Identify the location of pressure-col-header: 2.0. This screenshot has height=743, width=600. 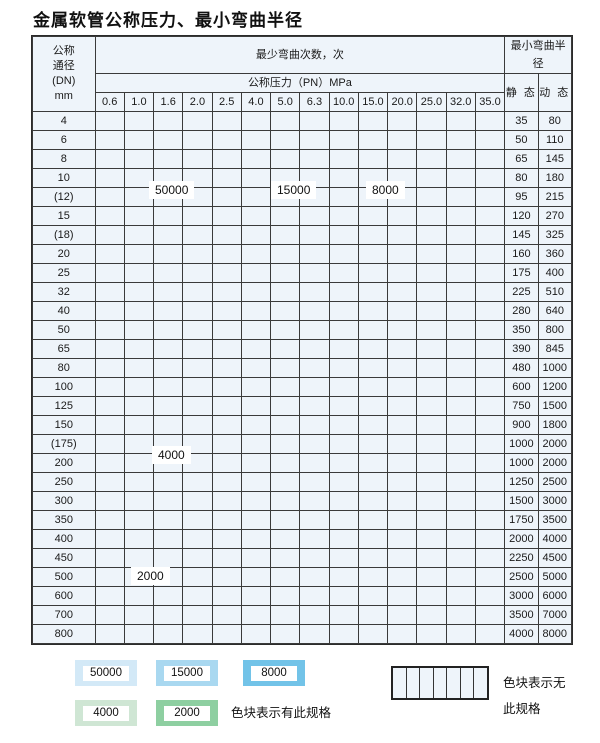
(197, 102).